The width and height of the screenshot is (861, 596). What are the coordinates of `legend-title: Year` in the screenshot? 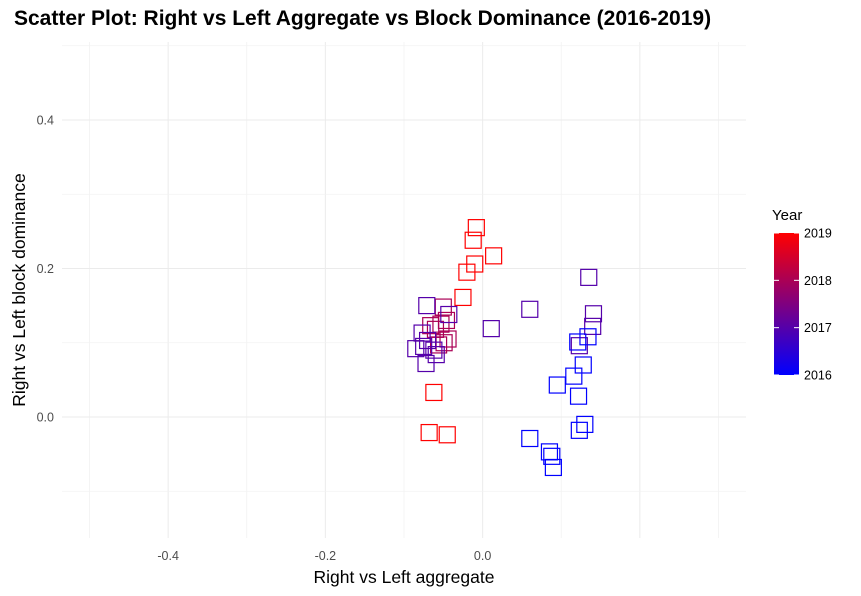 It's located at (787, 215).